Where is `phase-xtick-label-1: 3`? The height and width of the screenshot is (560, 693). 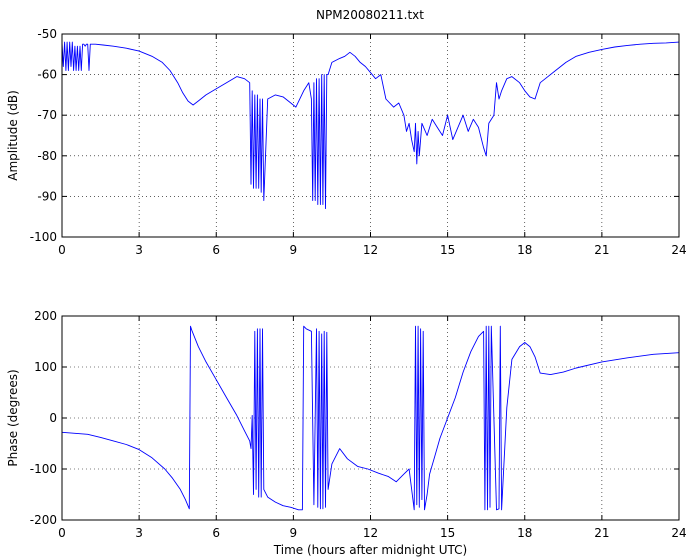
phase-xtick-label-1: 3 is located at coordinates (139, 533).